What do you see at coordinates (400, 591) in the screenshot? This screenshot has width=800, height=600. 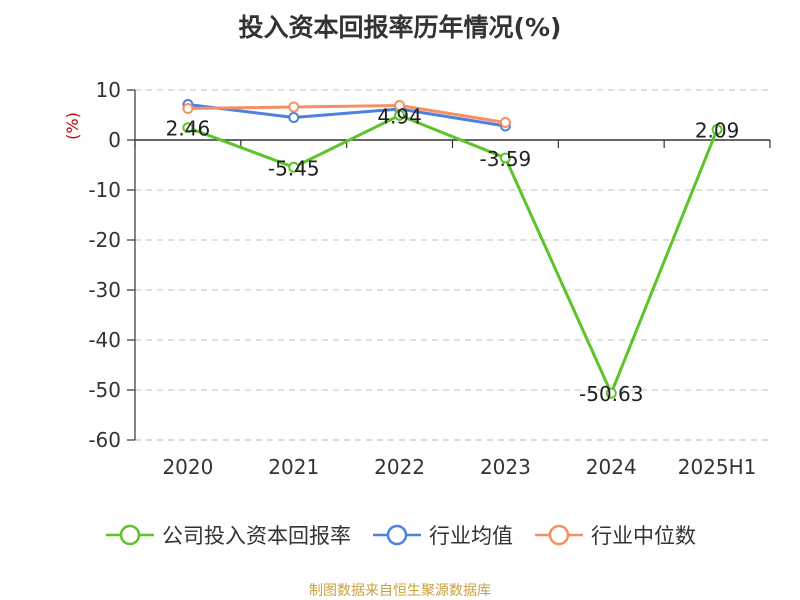 I see `source-note: 制图数据来自恒生聚源数据库` at bounding box center [400, 591].